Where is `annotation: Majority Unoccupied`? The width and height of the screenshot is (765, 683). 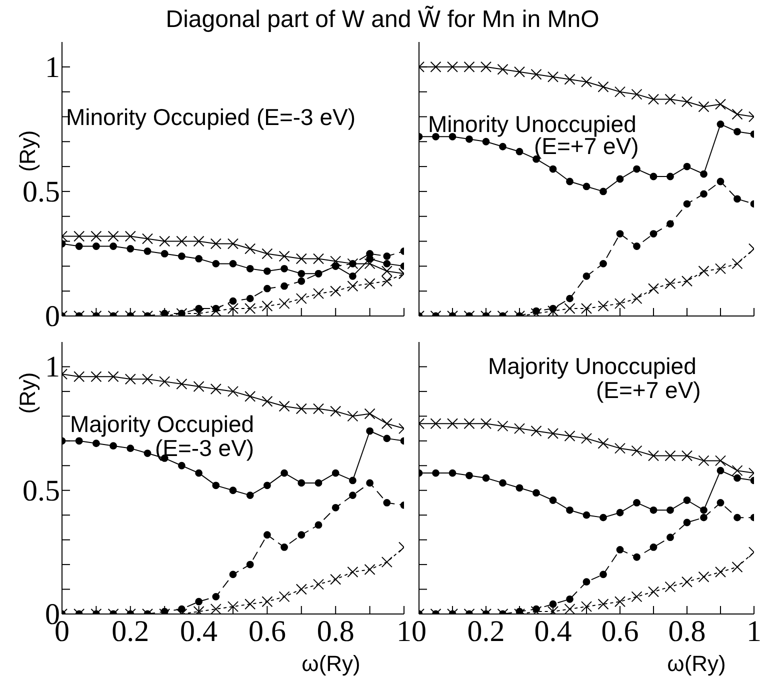
annotation: Majority Unoccupied is located at coordinates (592, 366).